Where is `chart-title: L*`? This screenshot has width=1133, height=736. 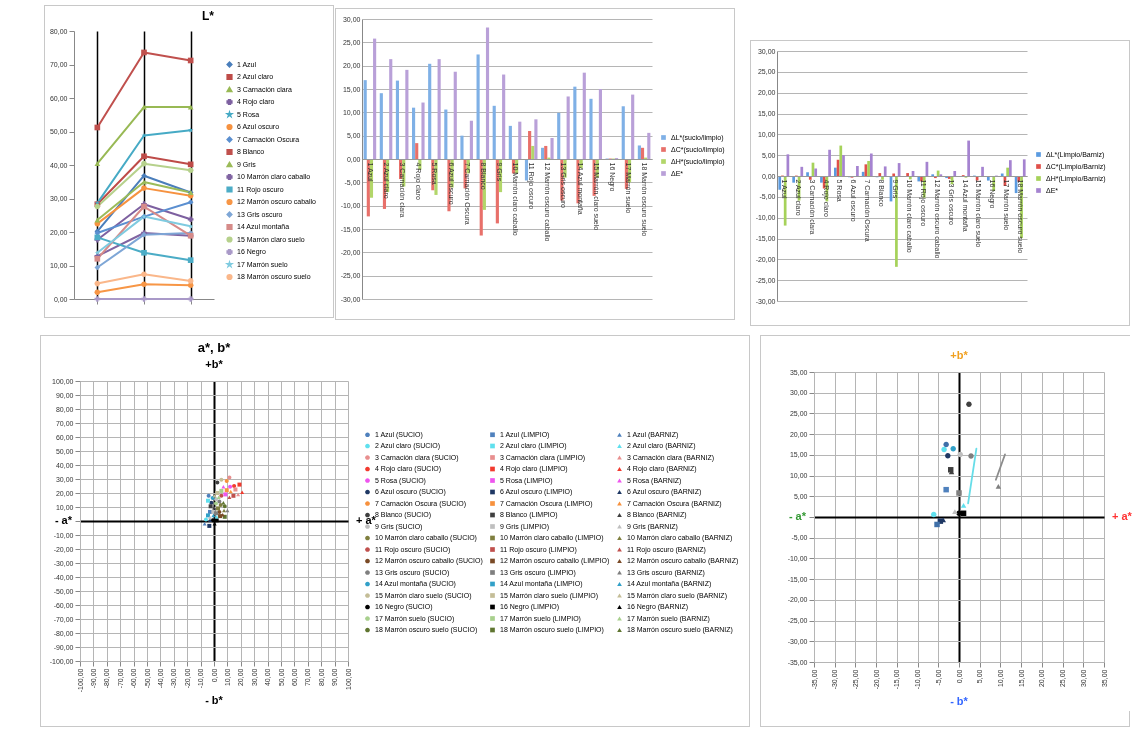 chart-title: L* is located at coordinates (208, 16).